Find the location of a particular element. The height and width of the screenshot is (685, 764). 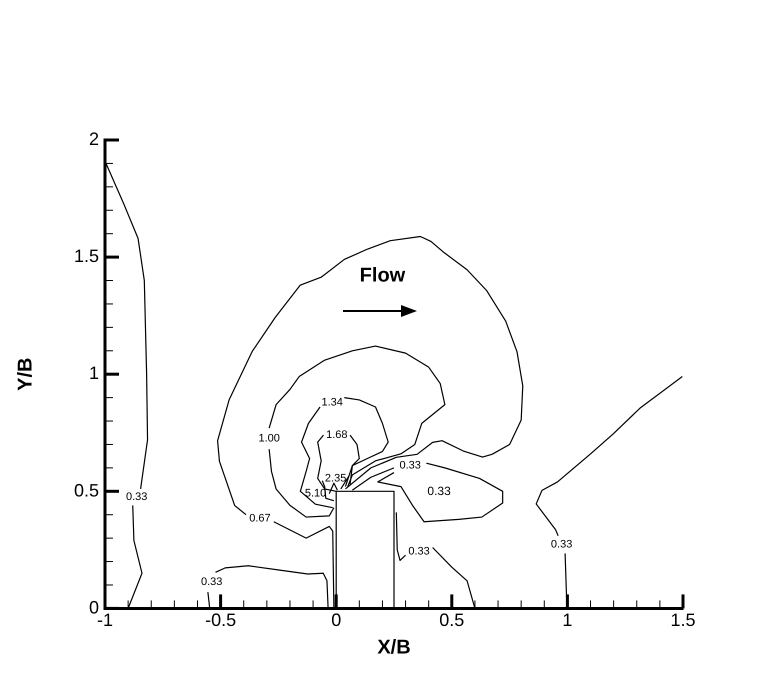

annotation: Flow is located at coordinates (383, 276).